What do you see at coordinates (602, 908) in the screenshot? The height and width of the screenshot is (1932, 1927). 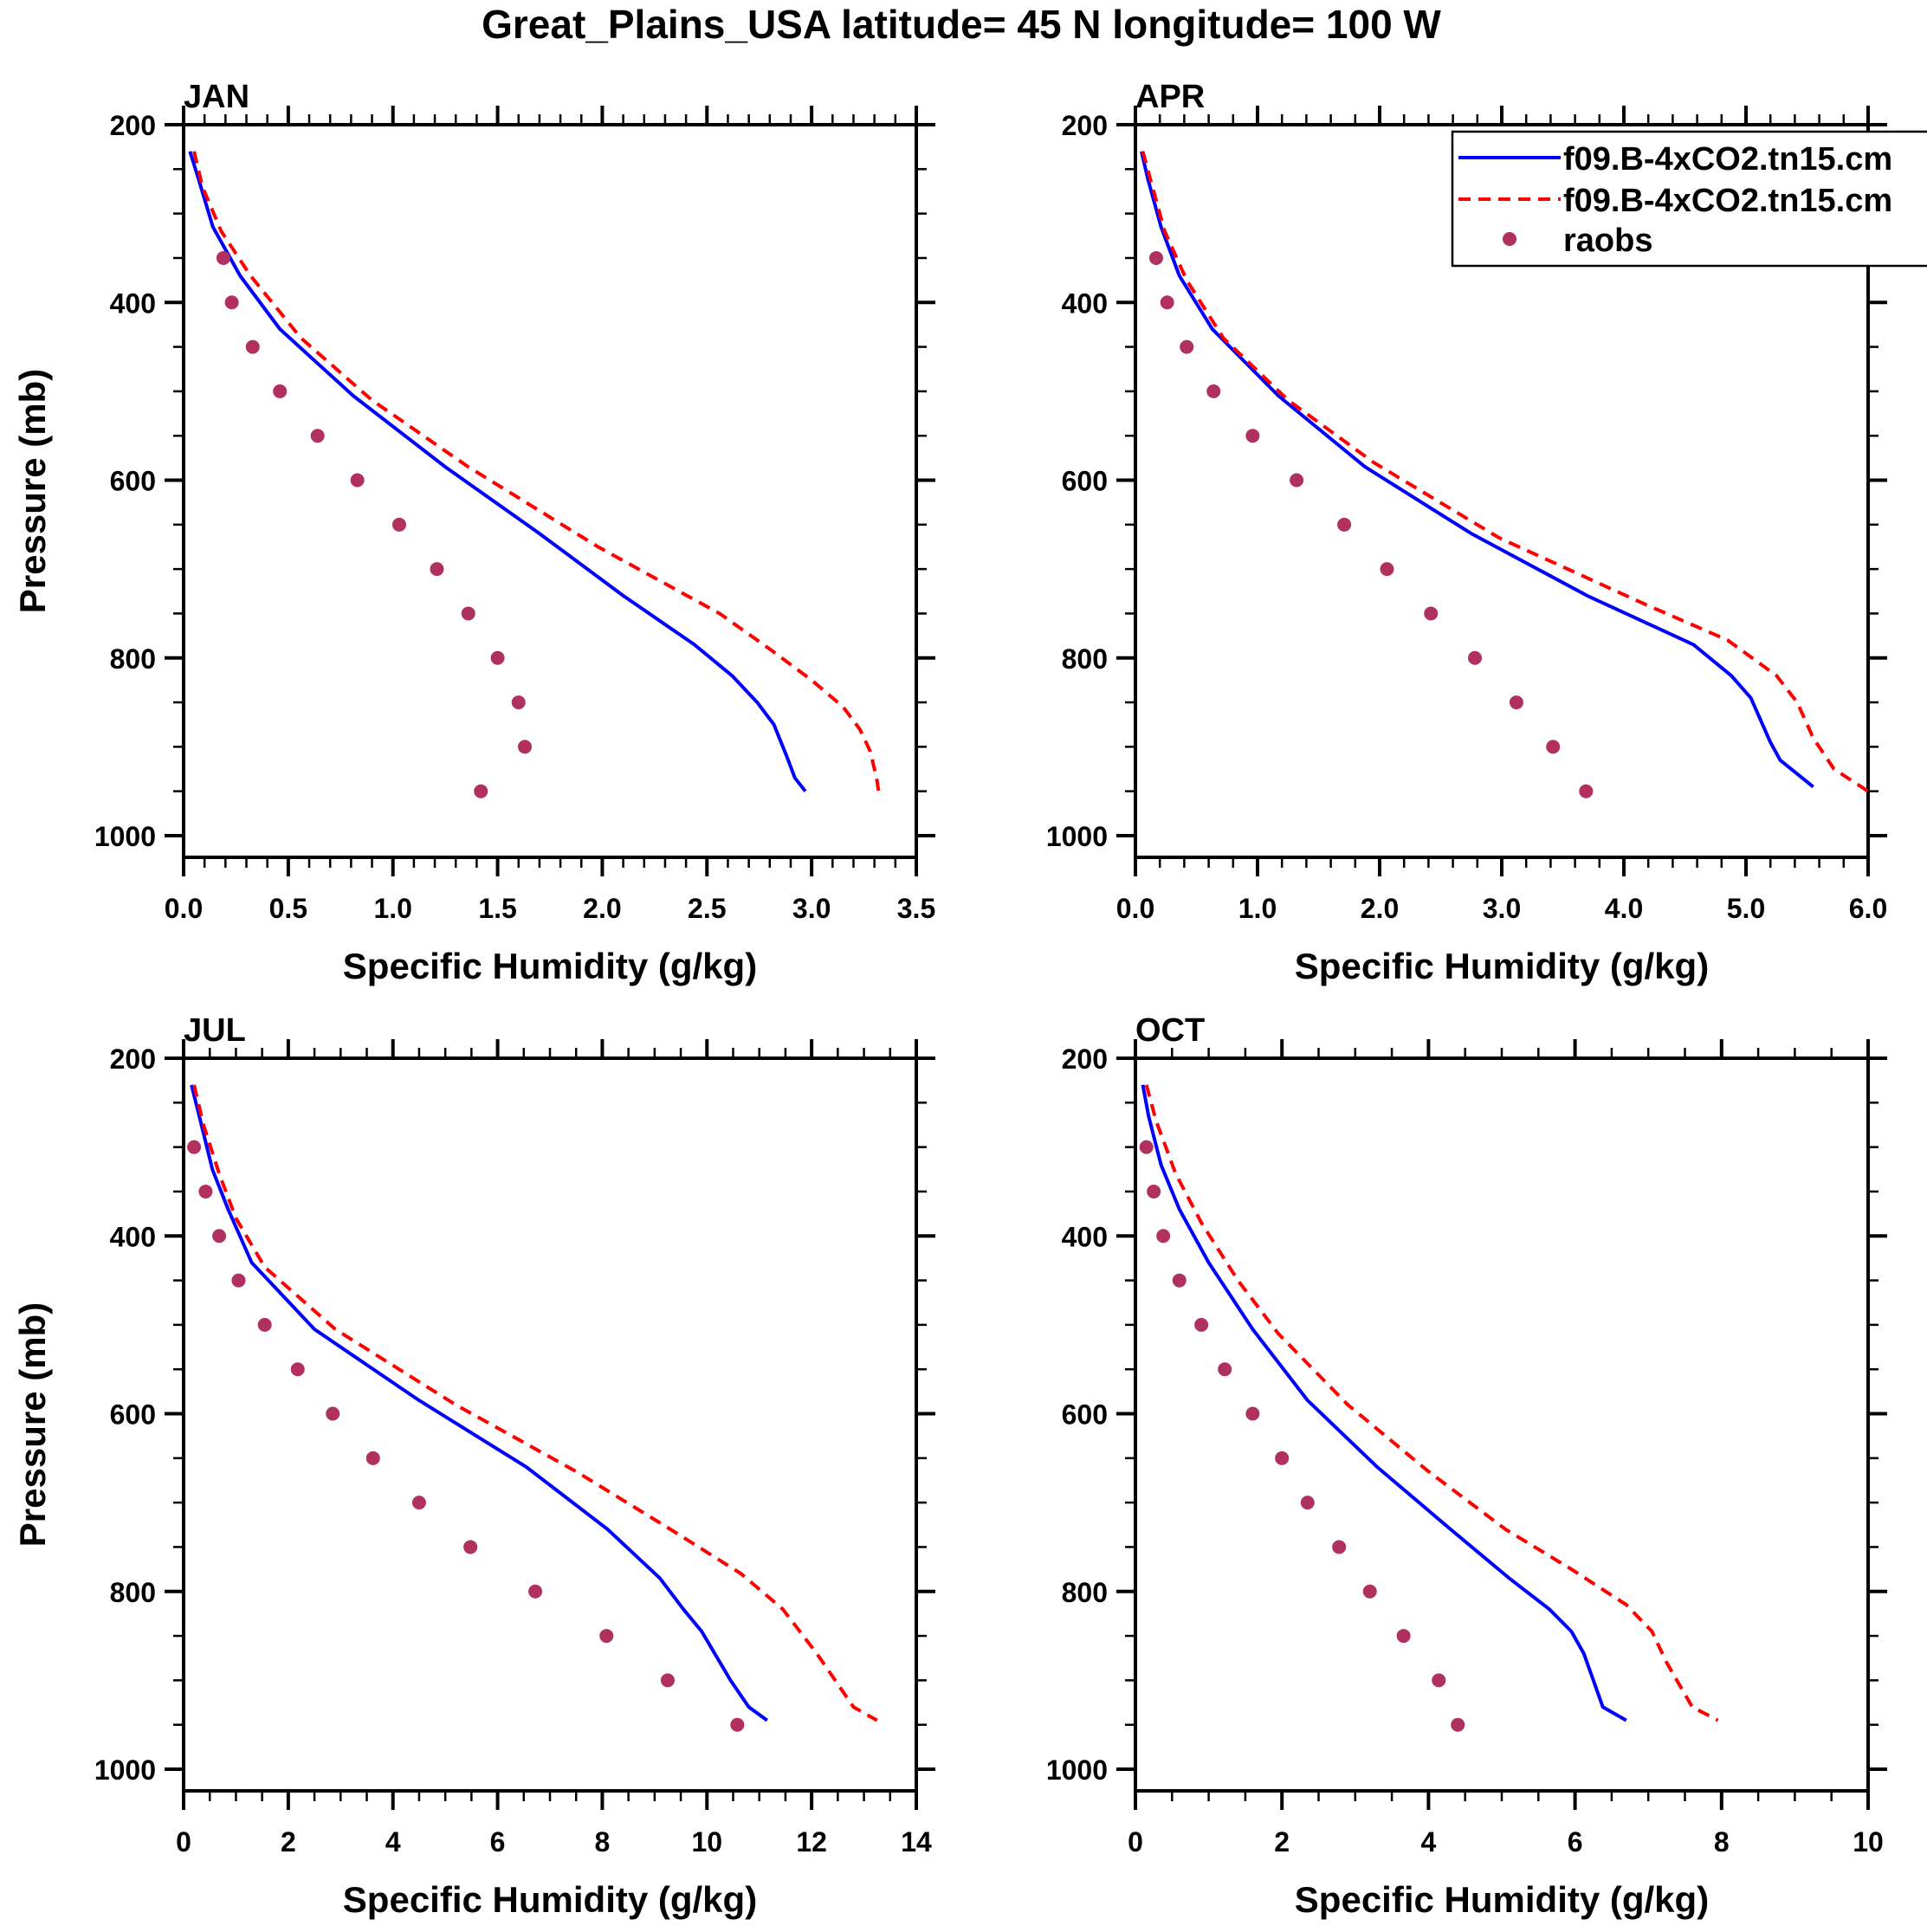 I see `x-tick-label: 2.0` at bounding box center [602, 908].